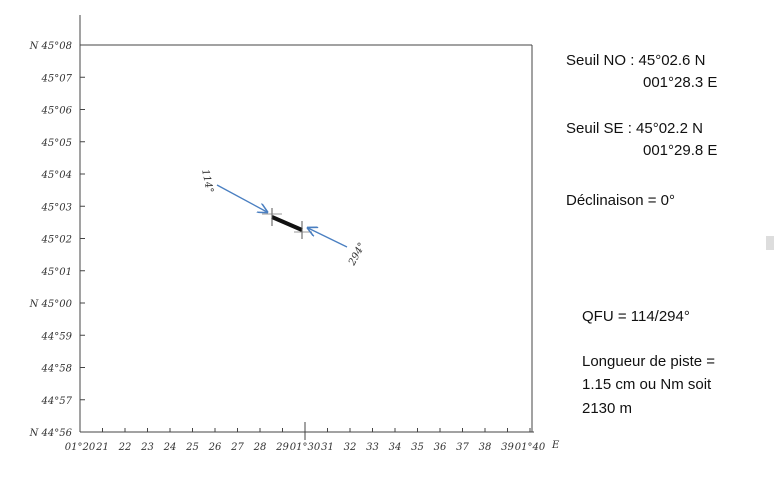 This screenshot has width=774, height=478. What do you see at coordinates (57, 336) in the screenshot?
I see `y-label: 44°59` at bounding box center [57, 336].